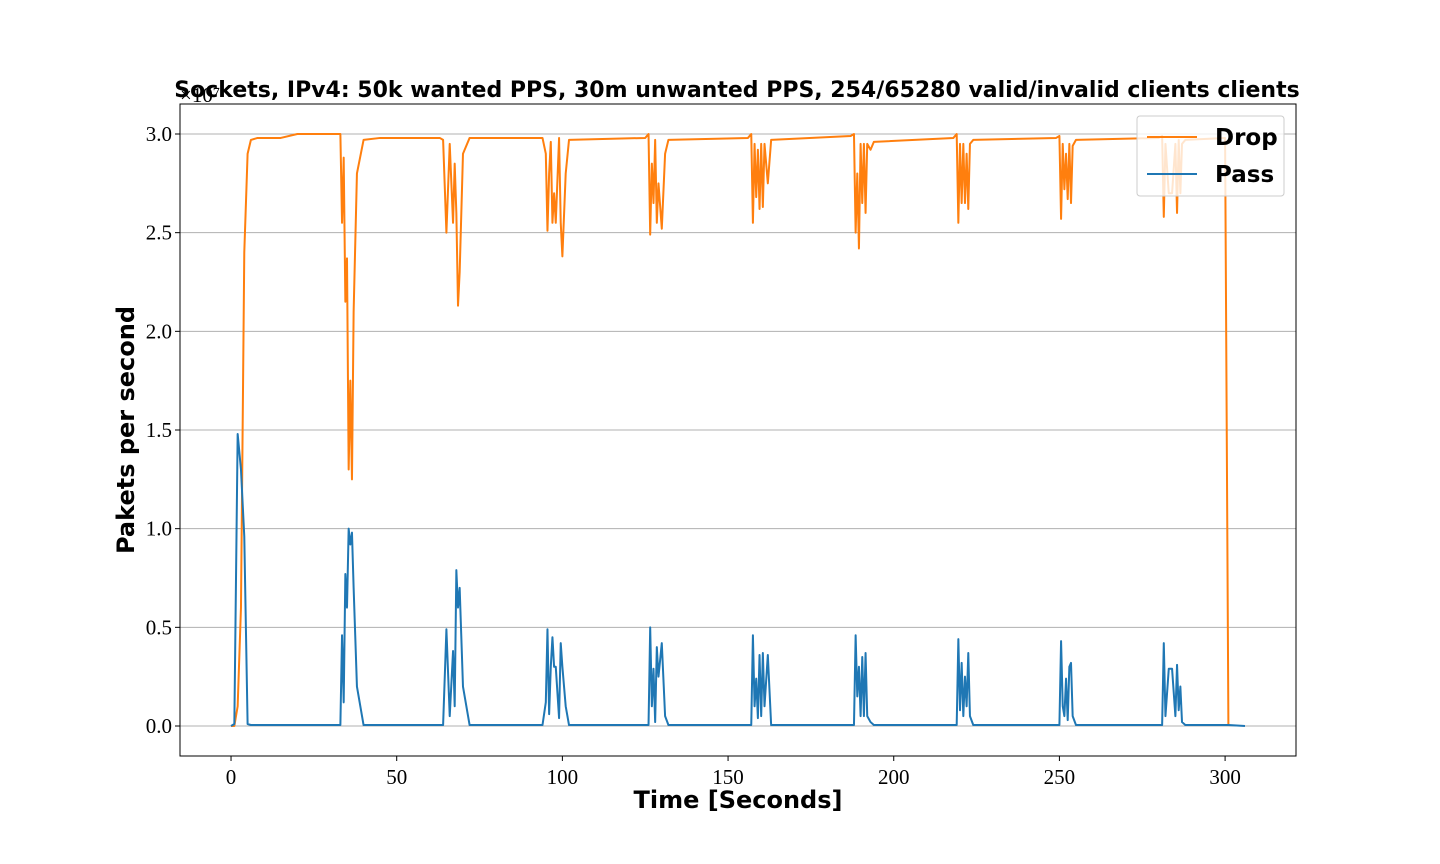 This screenshot has width=1440, height=864. I want to click on y-tick-label: 2.5, so click(159, 233).